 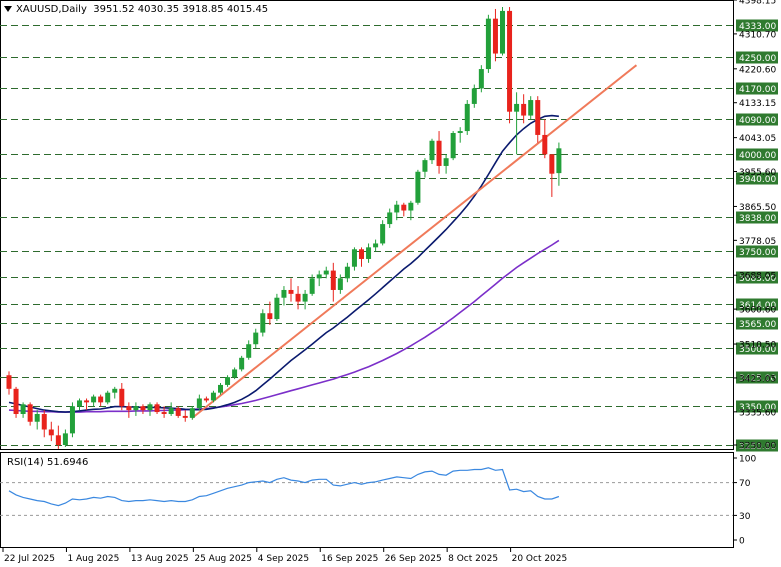 I want to click on price-tick-label: 4310.70, so click(x=757, y=35).